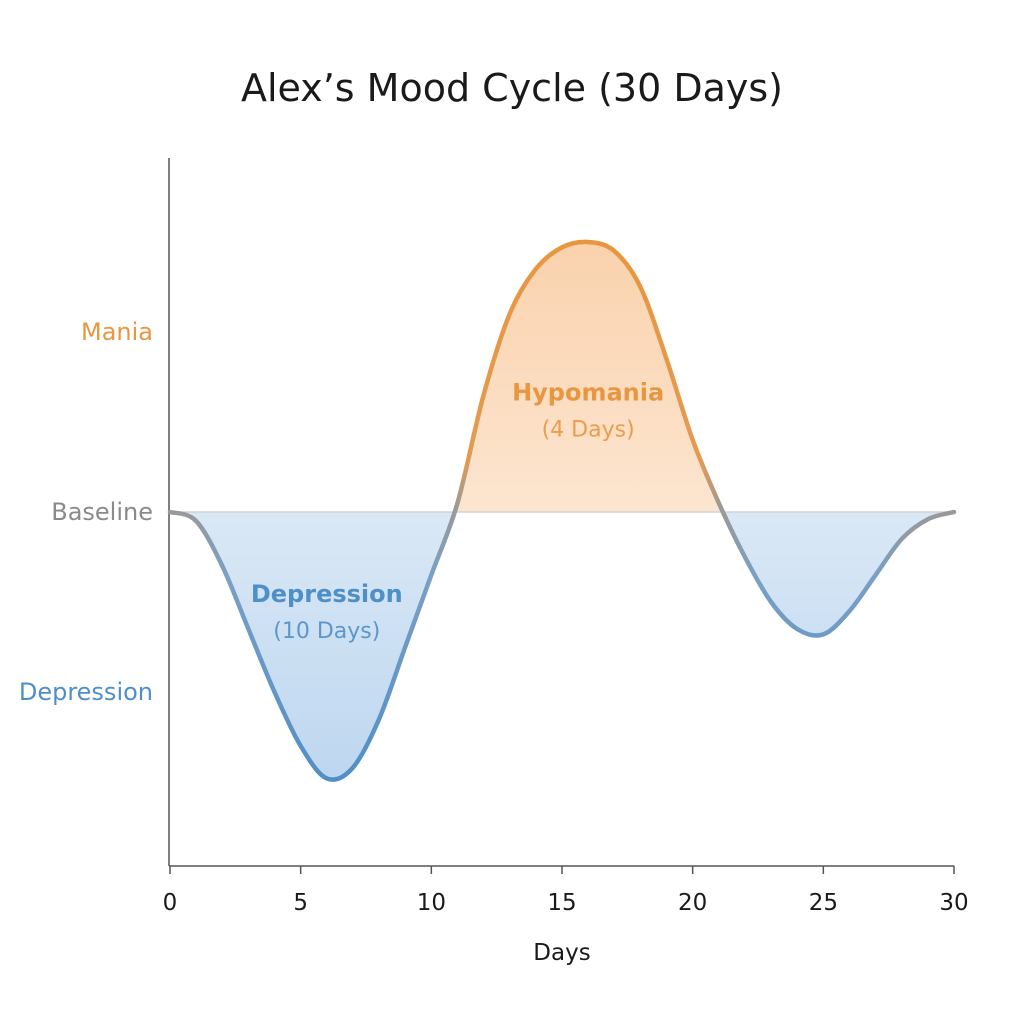 This screenshot has height=1024, width=1024. What do you see at coordinates (86, 692) in the screenshot?
I see `y-level-label-depression: Depression` at bounding box center [86, 692].